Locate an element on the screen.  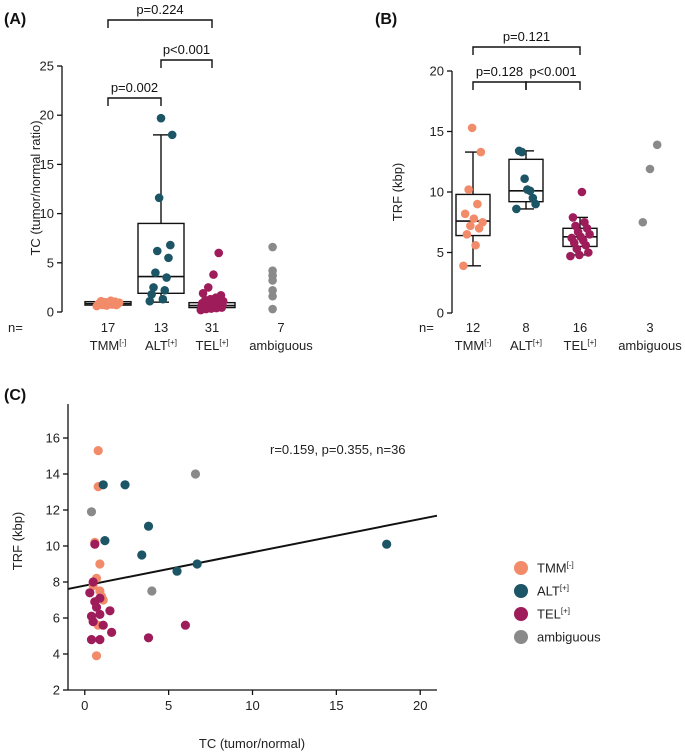
y-tick-label: 2 is located at coordinates (56, 690).